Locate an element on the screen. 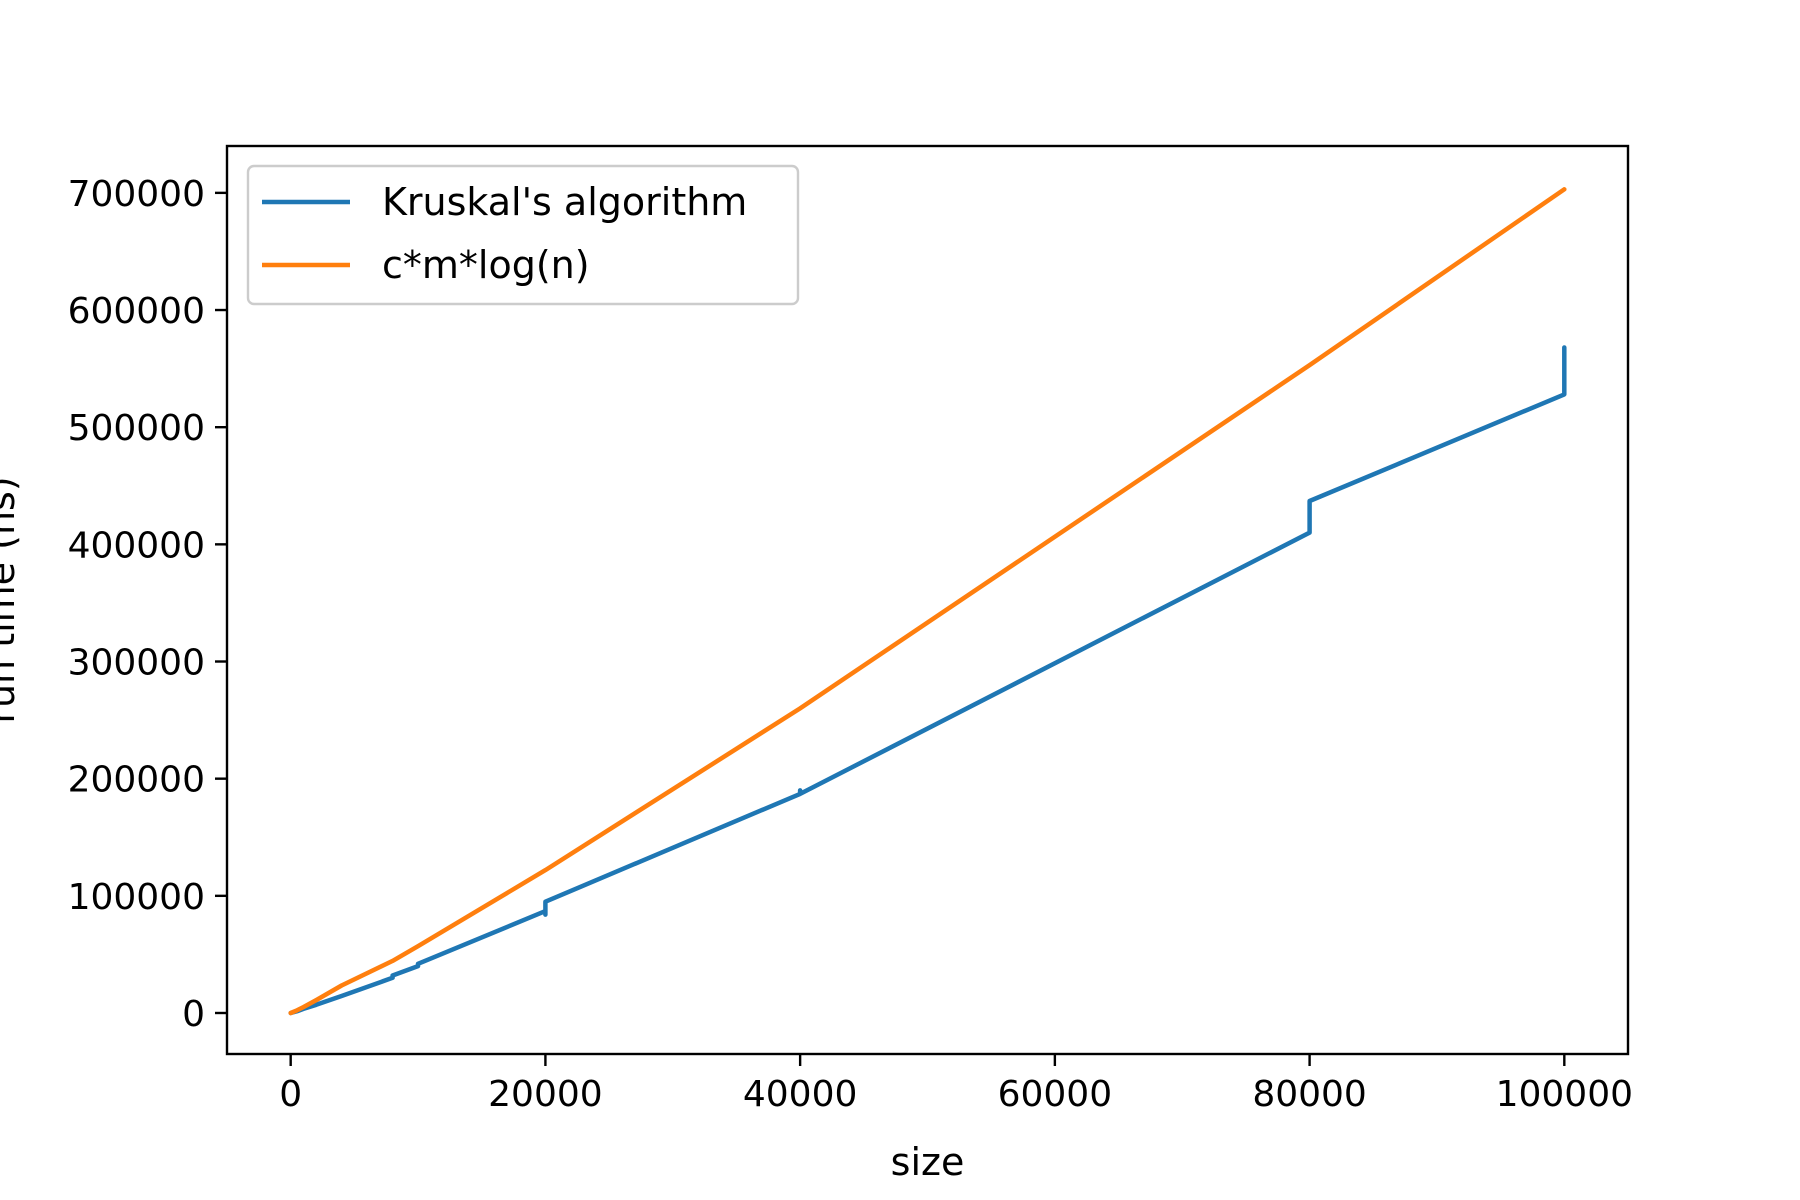  legend: Kruskal's algorithm c*m*log(n) is located at coordinates (523, 235).